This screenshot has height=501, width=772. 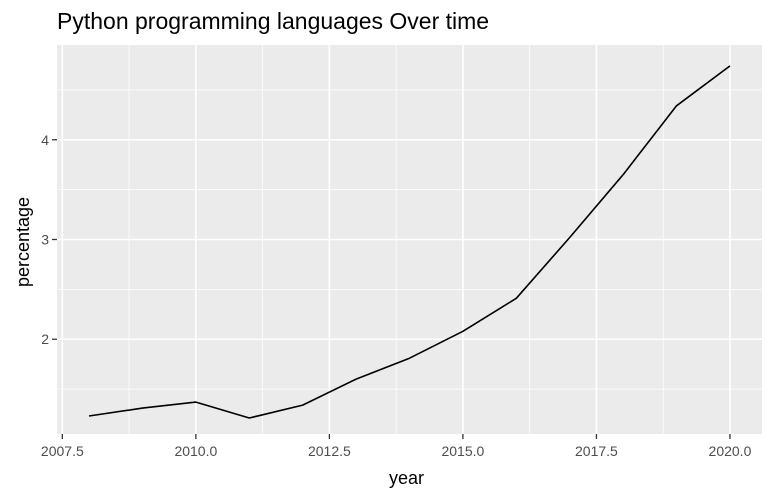 What do you see at coordinates (195, 451) in the screenshot?
I see `x-tick-label: 2010.0` at bounding box center [195, 451].